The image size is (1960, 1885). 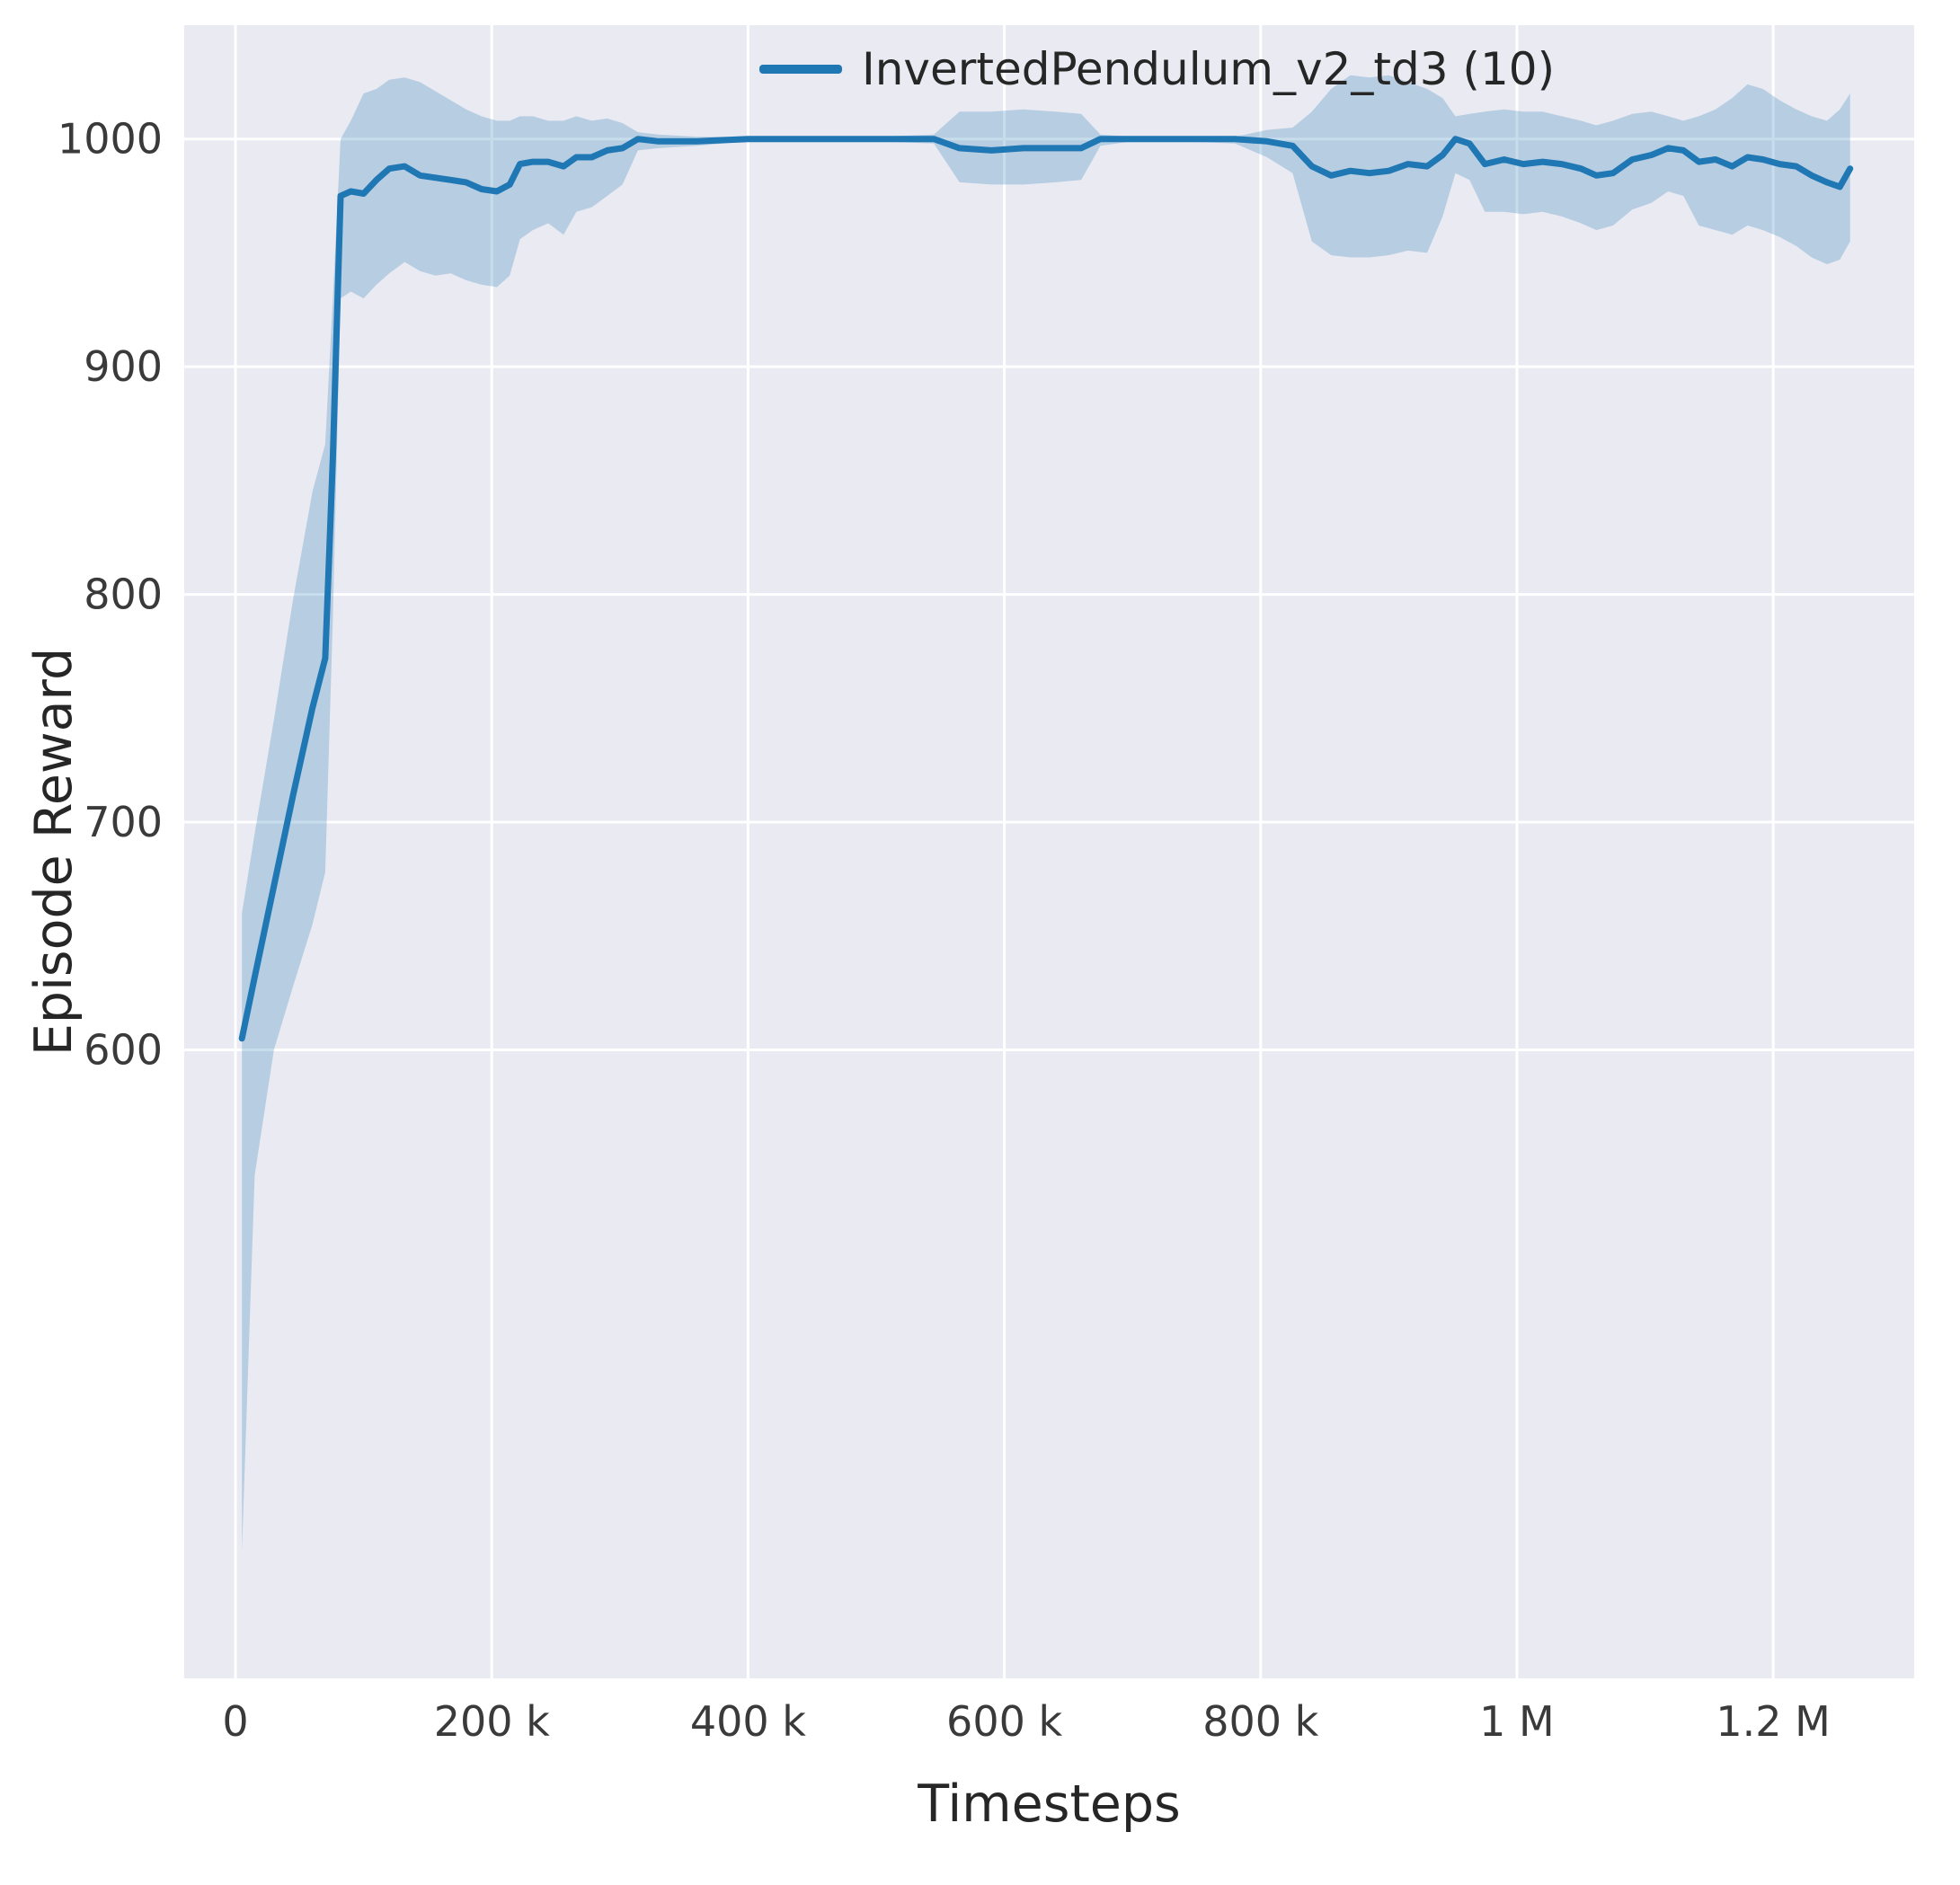 I want to click on y-tick-label: 600, so click(x=124, y=1049).